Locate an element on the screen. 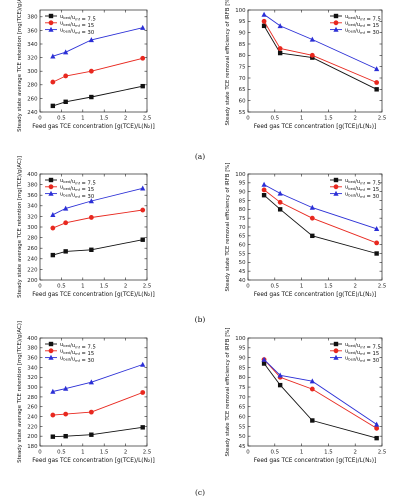  y-tick-label: 40 is located at coordinates (242, 281).